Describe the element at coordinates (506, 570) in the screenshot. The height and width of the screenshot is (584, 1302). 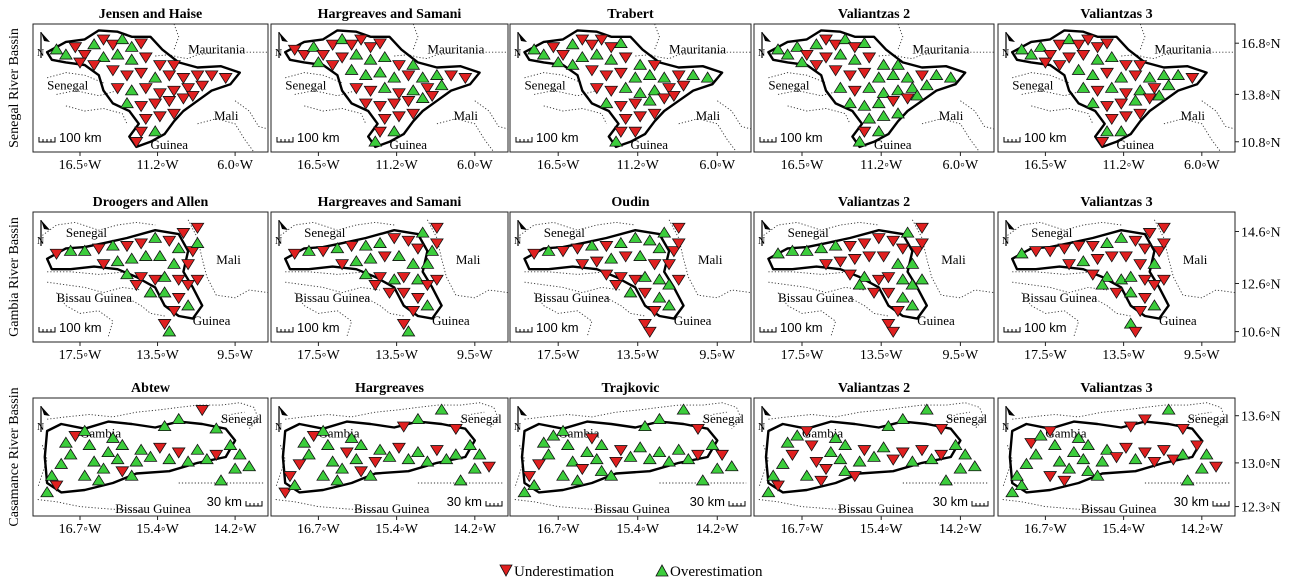
I see `underestimation-legend-icon` at that location.